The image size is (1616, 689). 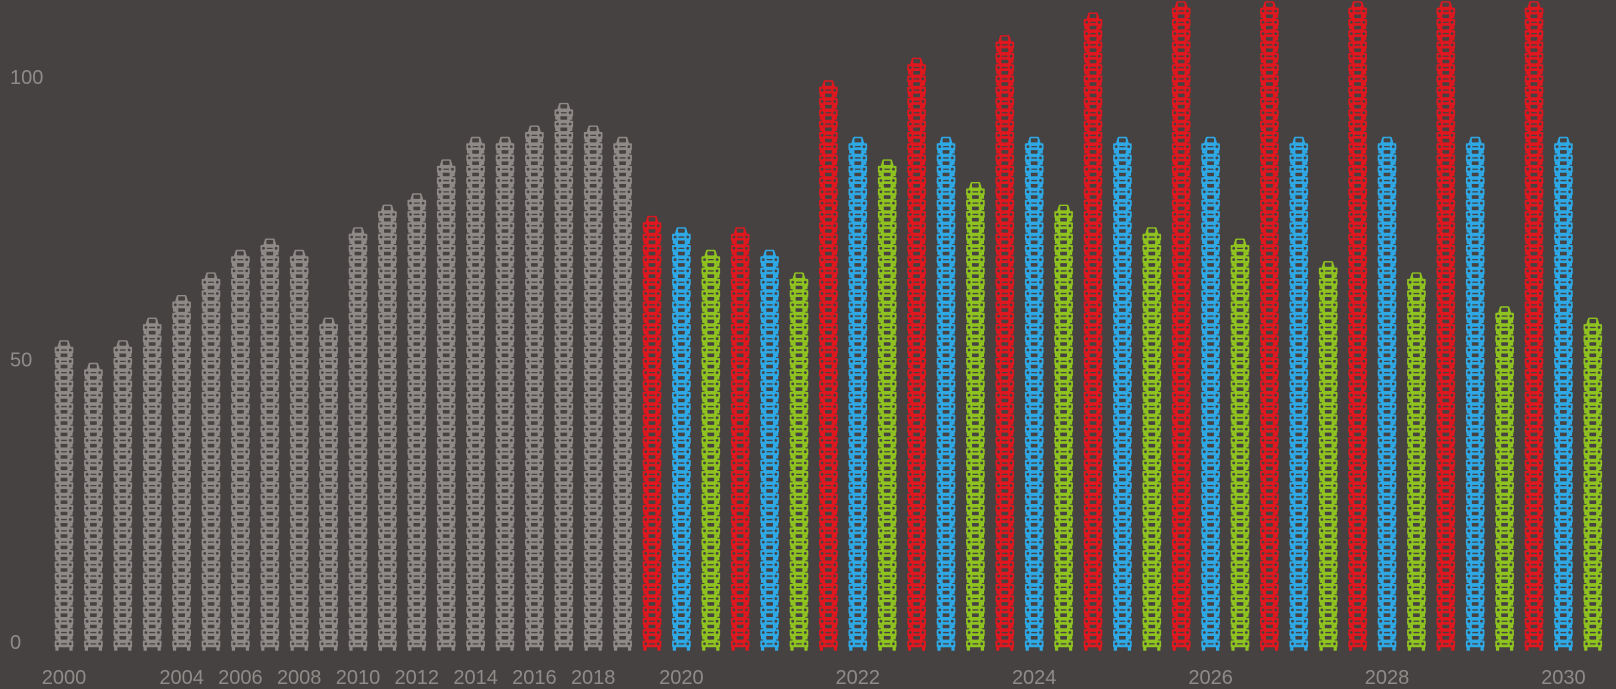 I want to click on bar-historical-2016, so click(x=534, y=388).